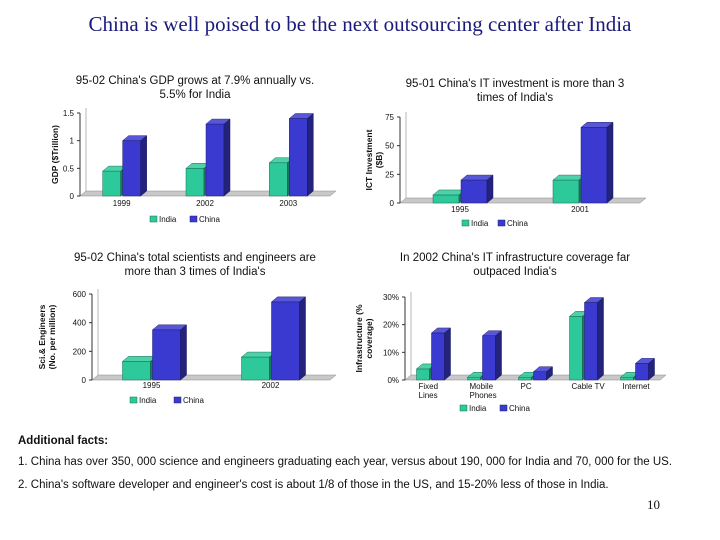 The image size is (720, 540). I want to click on y-tick-label: 20%, so click(391, 325).